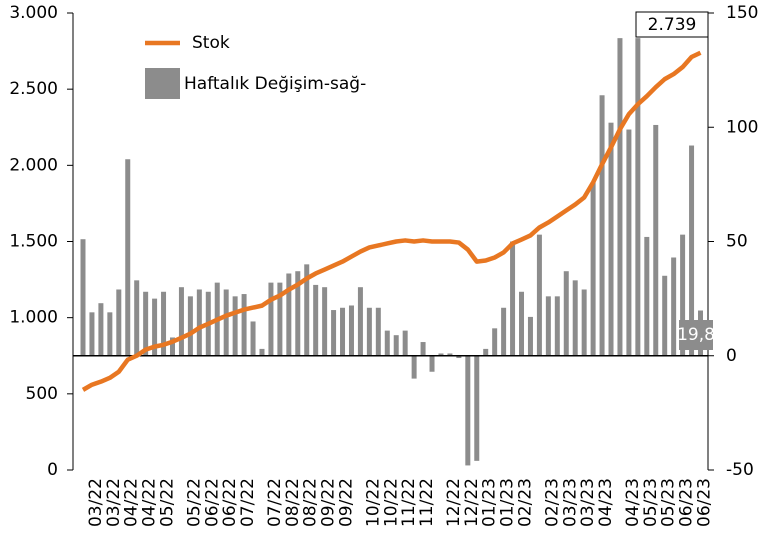 Image resolution: width=777 pixels, height=552 pixels. What do you see at coordinates (52, 470) in the screenshot?
I see `y-tick-label: 0` at bounding box center [52, 470].